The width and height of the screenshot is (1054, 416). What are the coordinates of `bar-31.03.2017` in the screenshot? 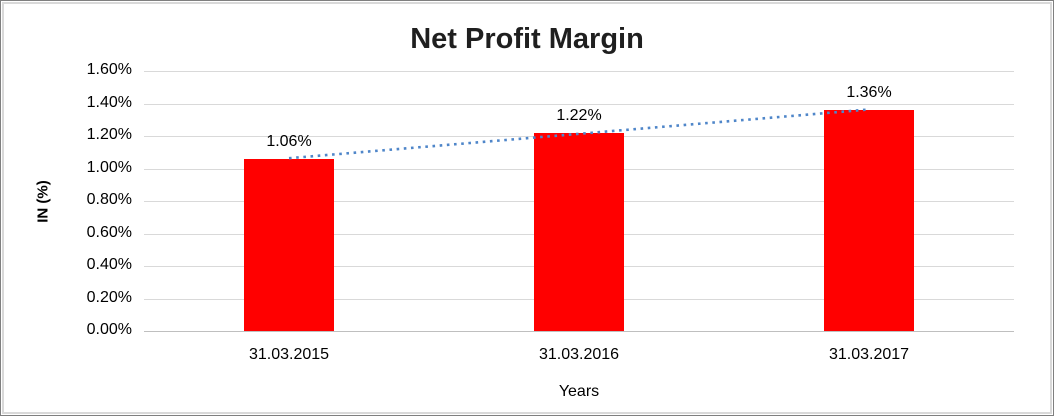 It's located at (869, 220).